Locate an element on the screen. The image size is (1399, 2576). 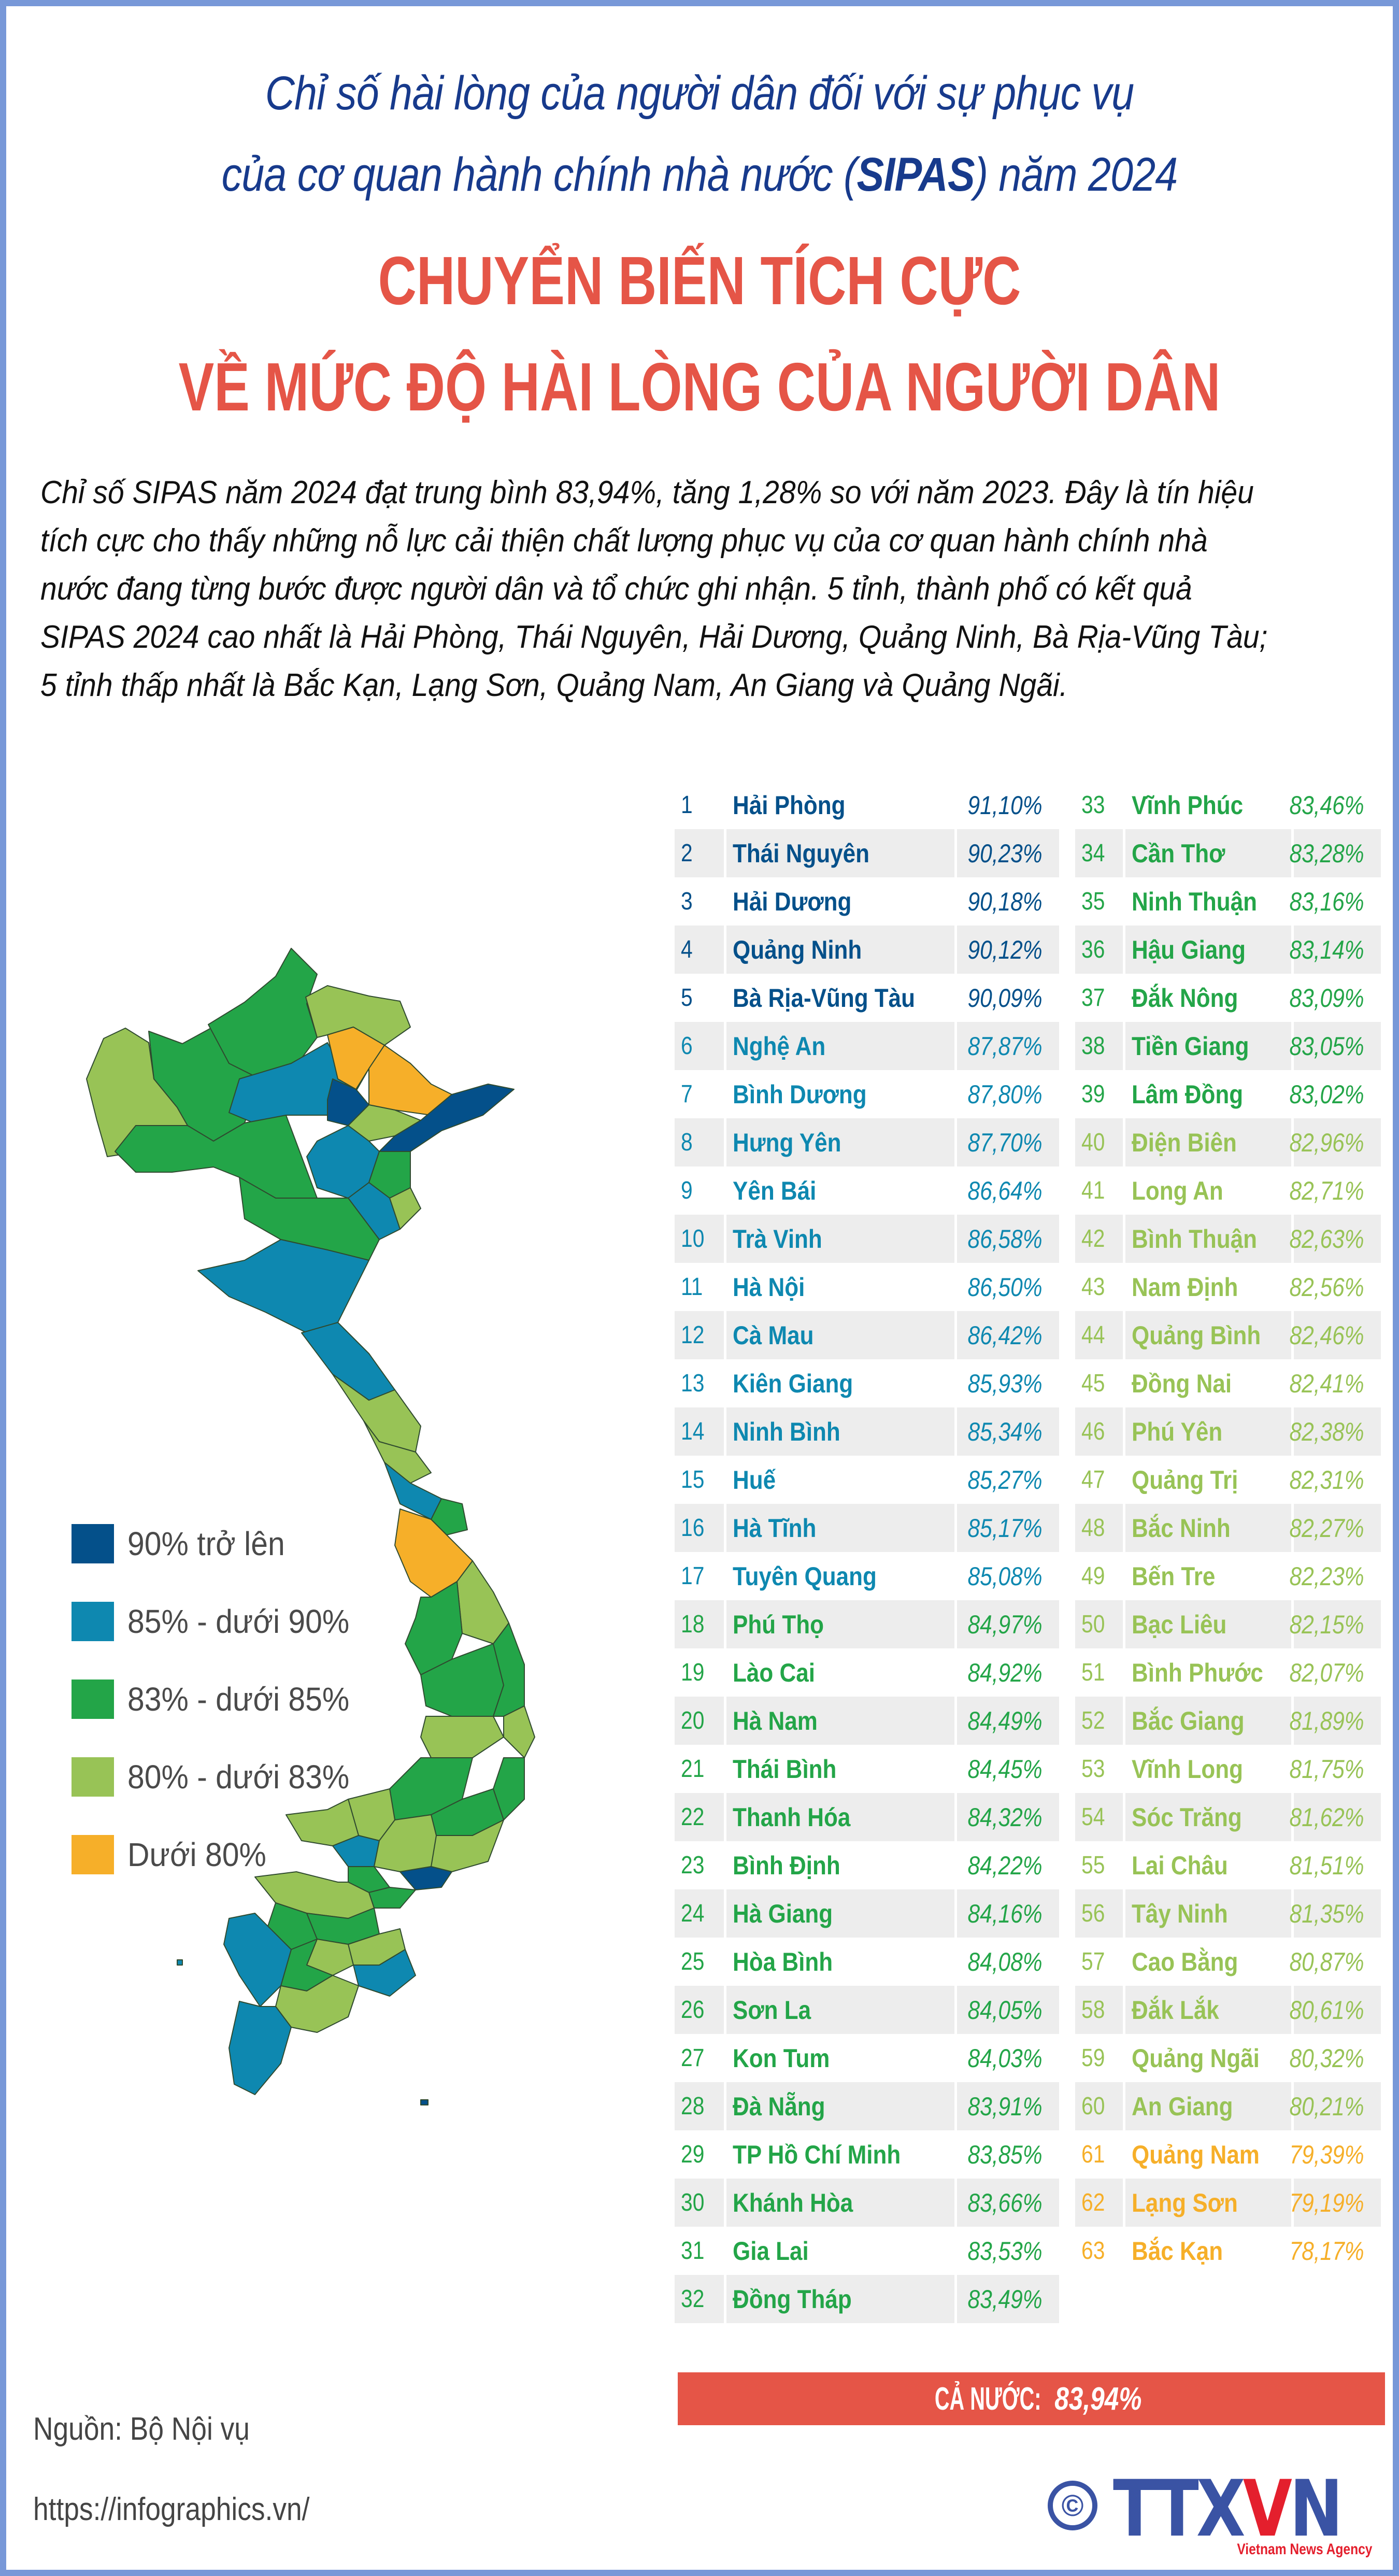
score-cell: 80,21% is located at coordinates (1335, 2106).